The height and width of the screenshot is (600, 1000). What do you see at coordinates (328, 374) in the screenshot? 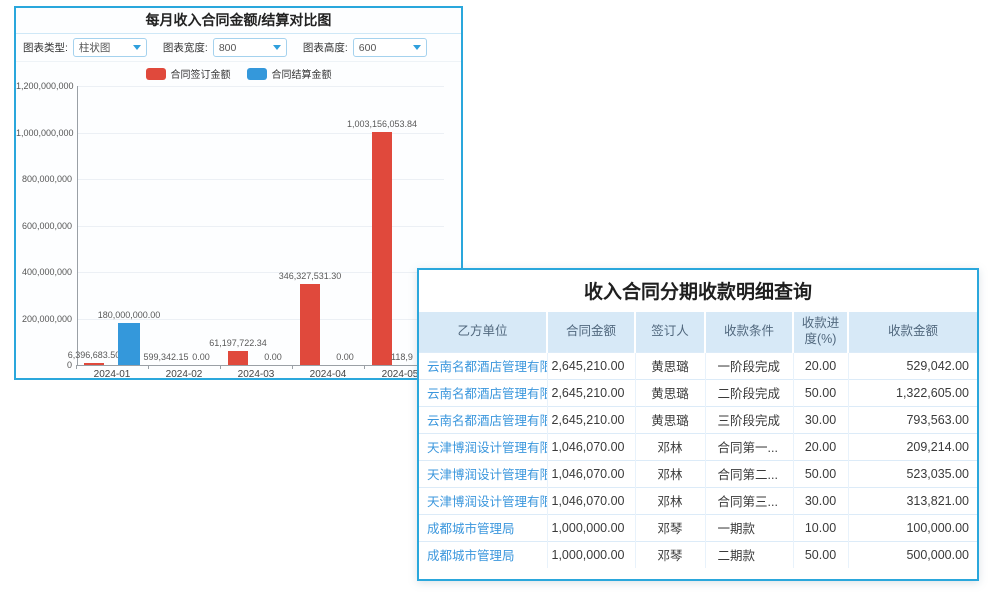
I see `x-axis-category-label: 2024-04` at bounding box center [328, 374].